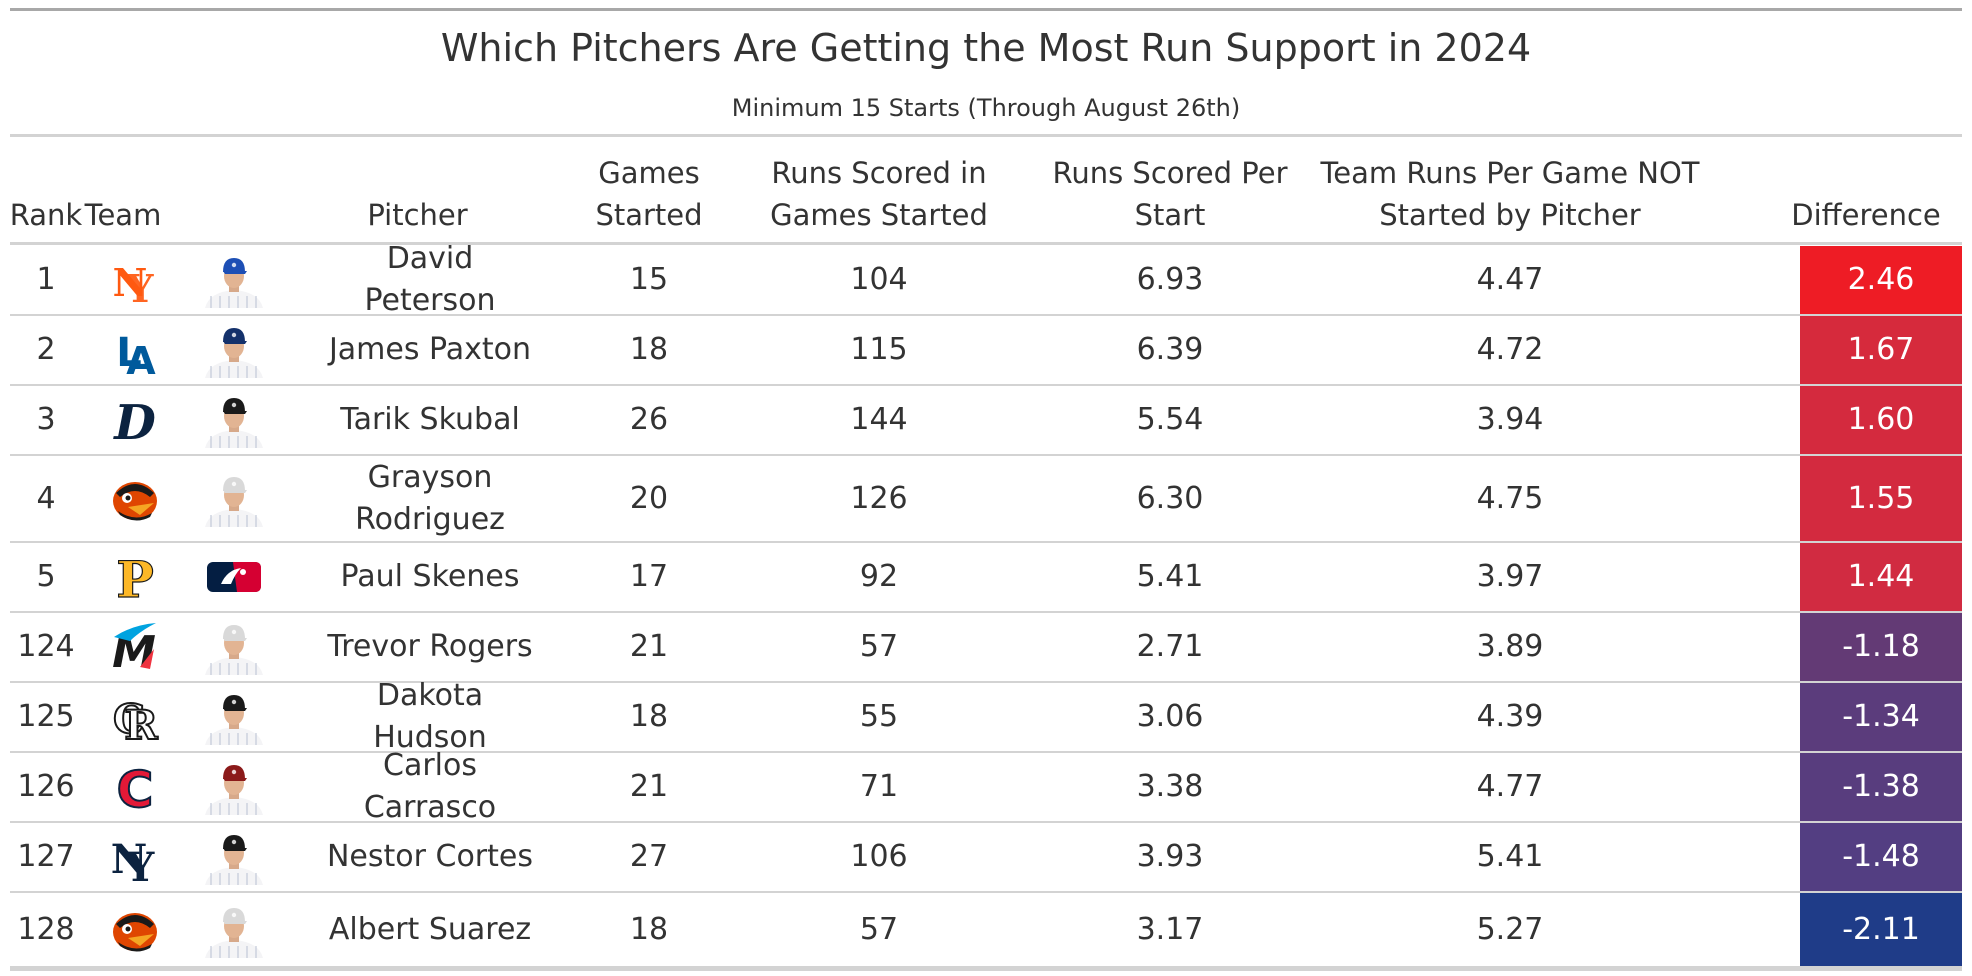 The height and width of the screenshot is (976, 1972). I want to click on svg-text: P, so click(135, 577).